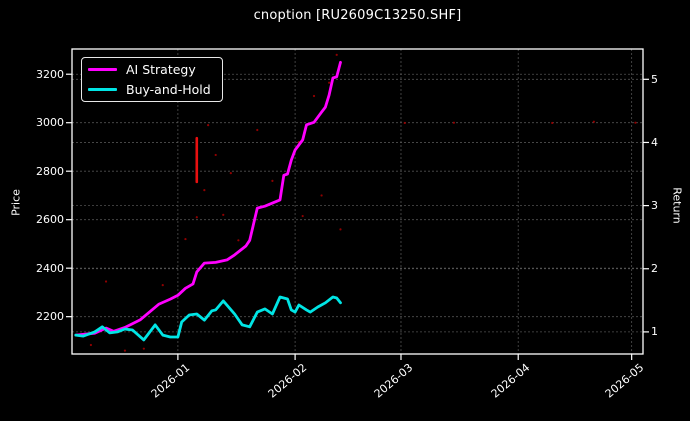  Describe the element at coordinates (152, 79) in the screenshot. I see `legend: AI Strategy Buy-and-Hold` at that location.